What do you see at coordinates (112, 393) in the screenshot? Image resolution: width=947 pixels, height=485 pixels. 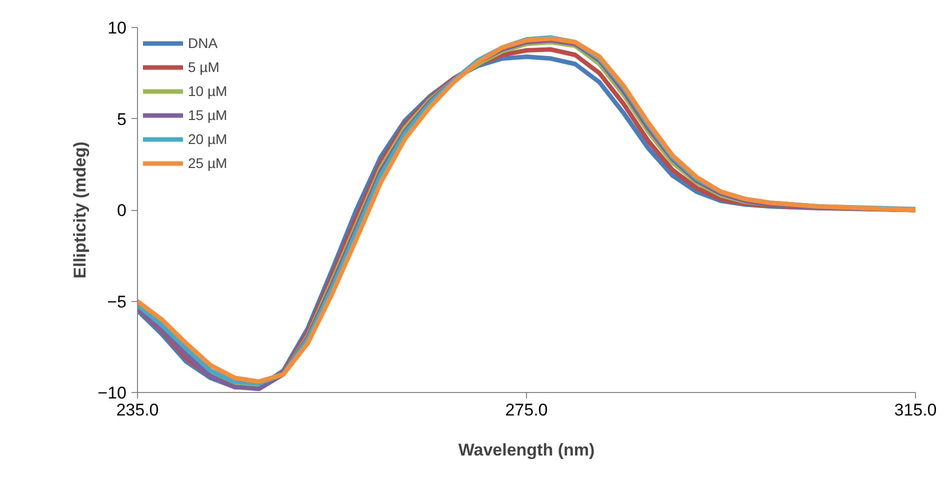 I see `y-tick-label: −10` at bounding box center [112, 393].